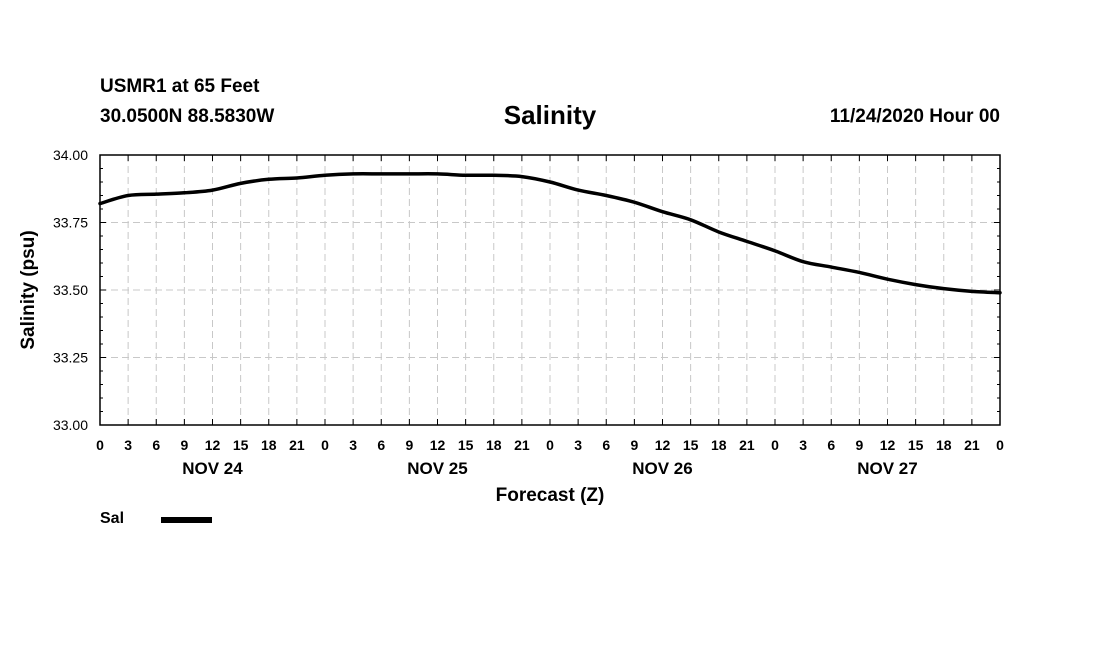 This screenshot has width=1100, height=650. What do you see at coordinates (112, 518) in the screenshot?
I see `legend-label: Sal` at bounding box center [112, 518].